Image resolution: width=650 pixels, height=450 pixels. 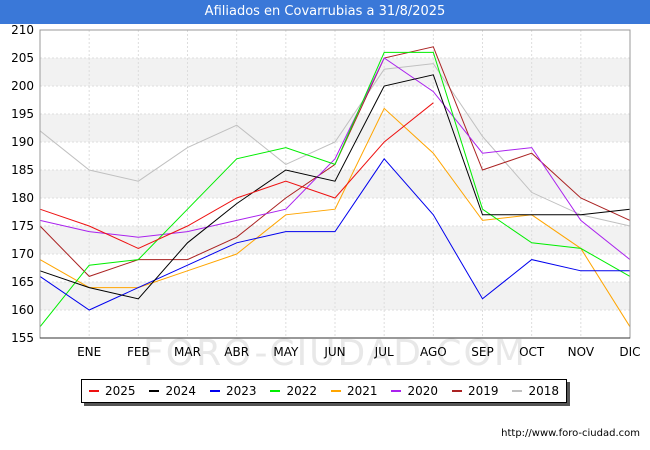 I want to click on y-tick-label: 175, so click(x=22, y=226).